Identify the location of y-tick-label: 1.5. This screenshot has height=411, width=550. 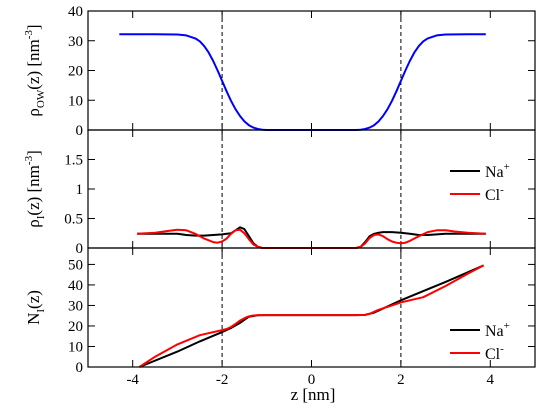
(73, 161).